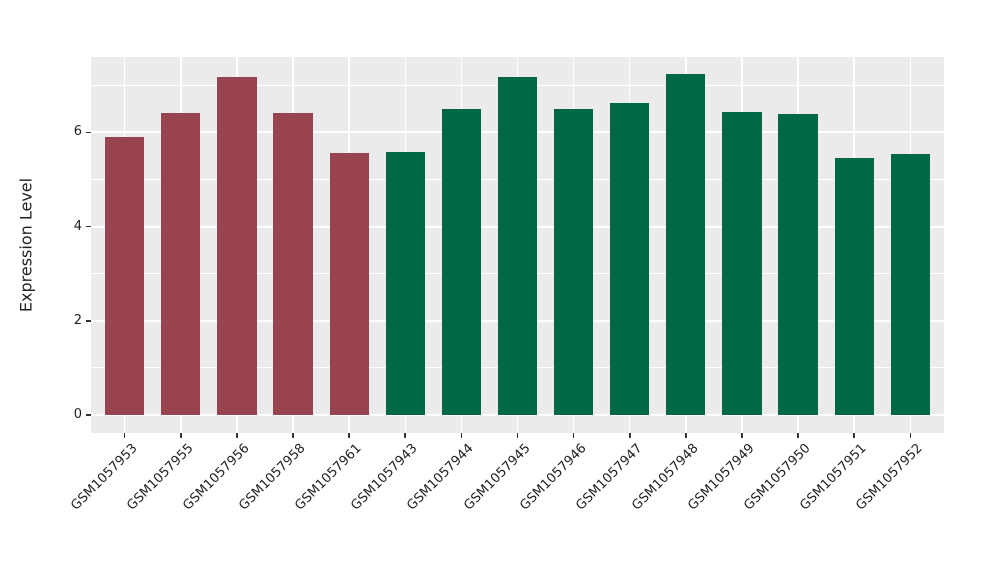 The image size is (1000, 580). What do you see at coordinates (405, 283) in the screenshot?
I see `bar-GSM1057943` at bounding box center [405, 283].